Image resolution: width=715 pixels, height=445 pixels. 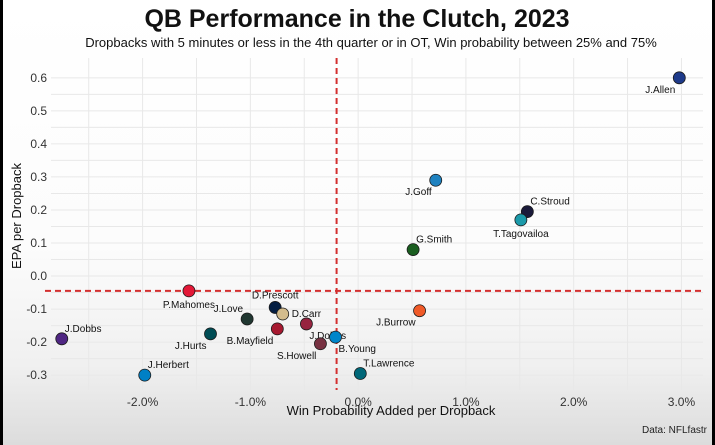 I want to click on x-tick-label: -2.0%, so click(x=143, y=402).